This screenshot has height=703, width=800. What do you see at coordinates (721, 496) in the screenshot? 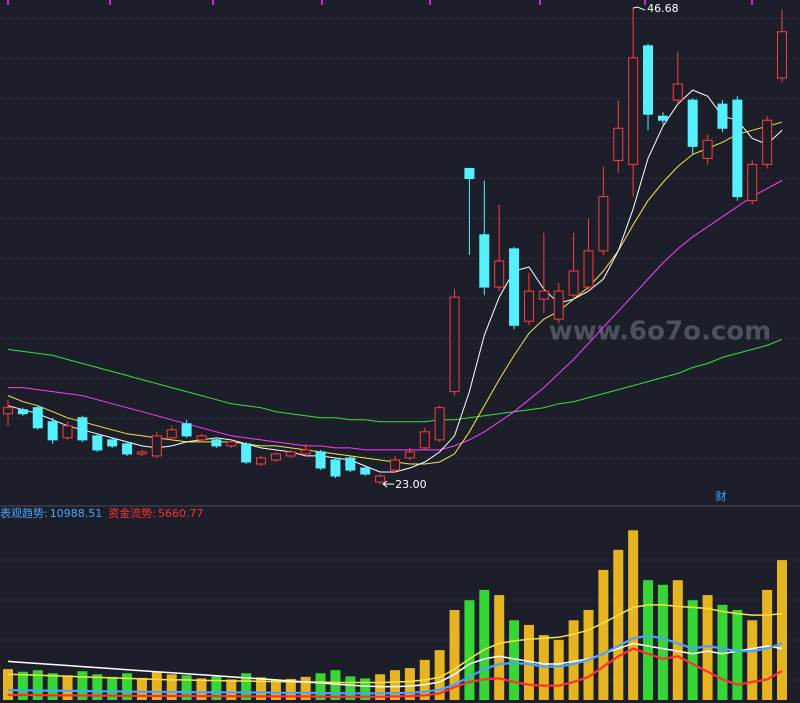
I see `marker: 财` at bounding box center [721, 496].